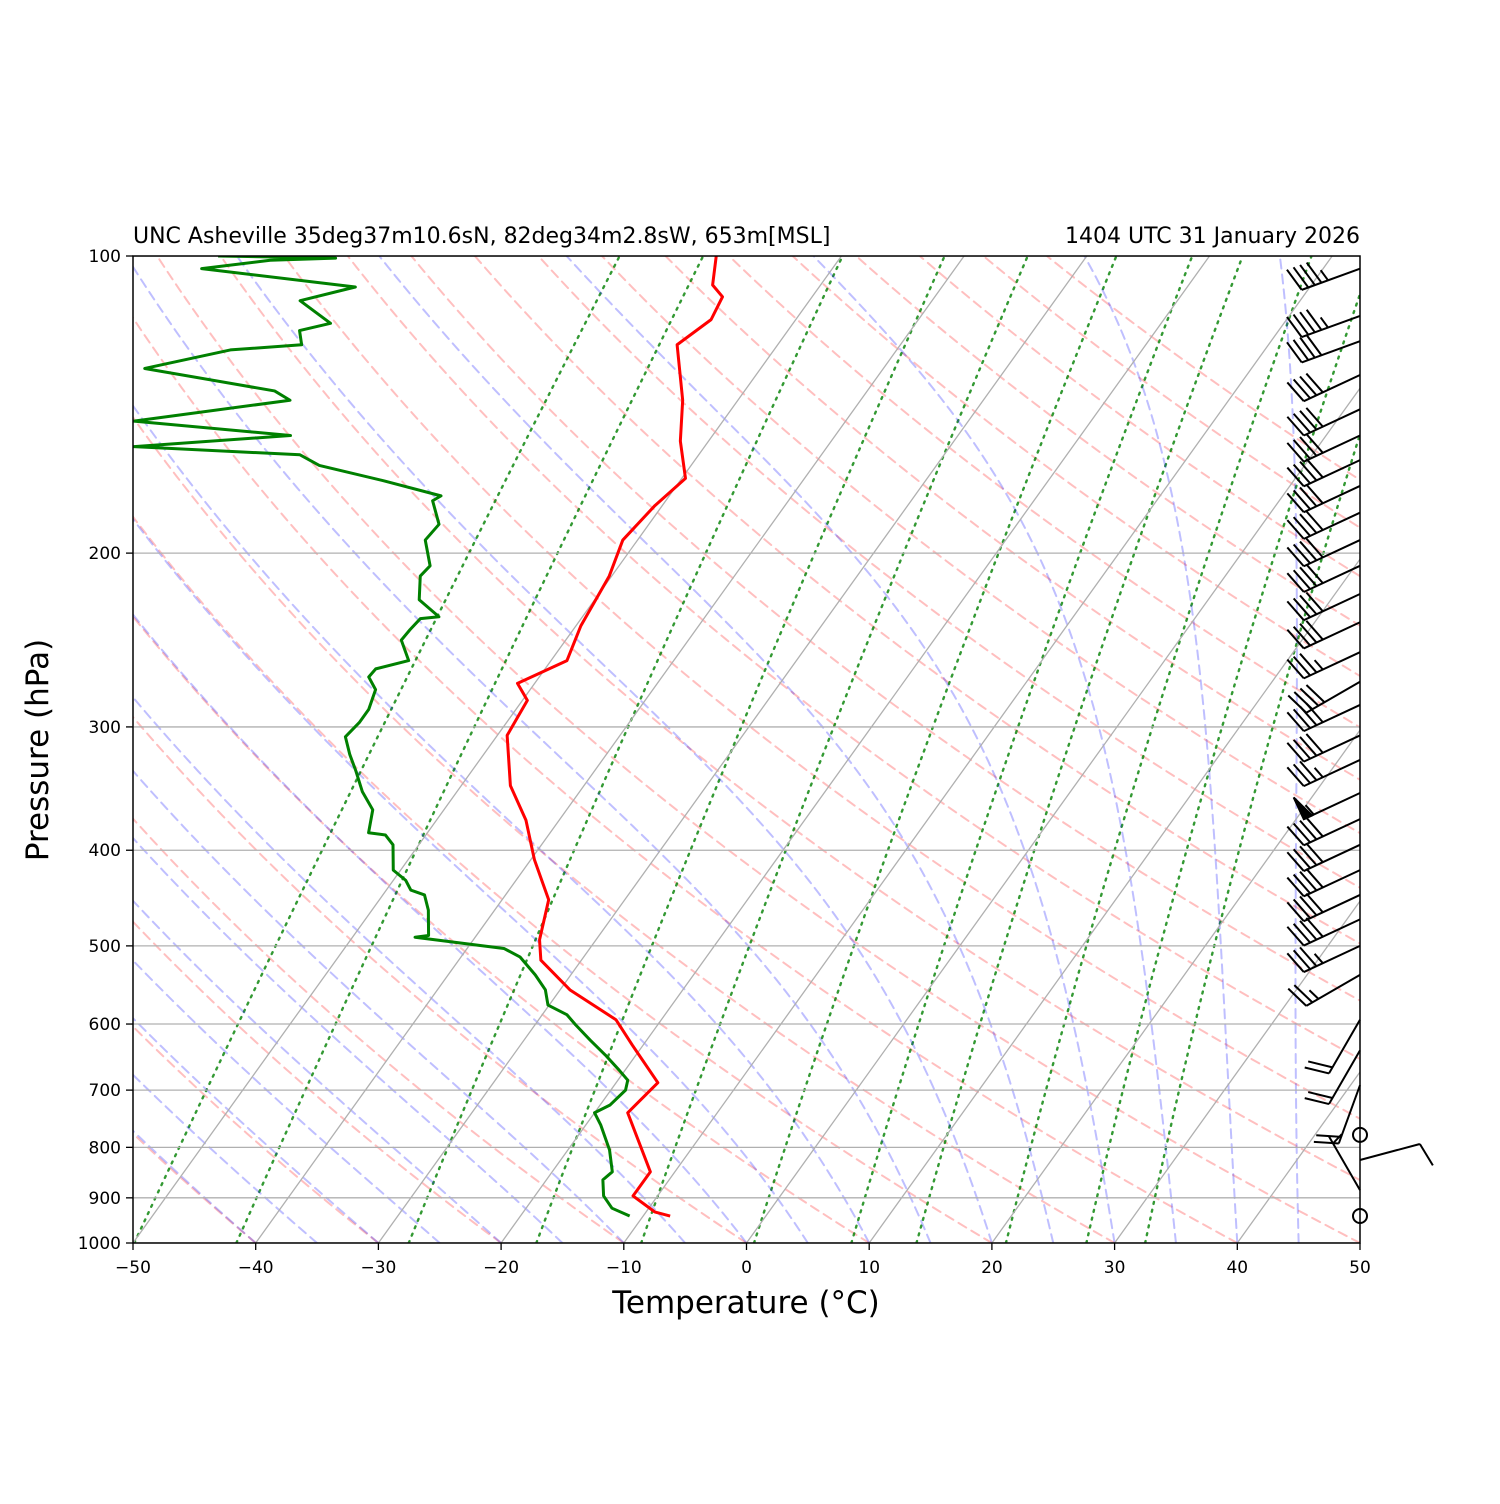 The height and width of the screenshot is (1504, 1500). What do you see at coordinates (869, 1268) in the screenshot?
I see `x-tick-label: 10` at bounding box center [869, 1268].